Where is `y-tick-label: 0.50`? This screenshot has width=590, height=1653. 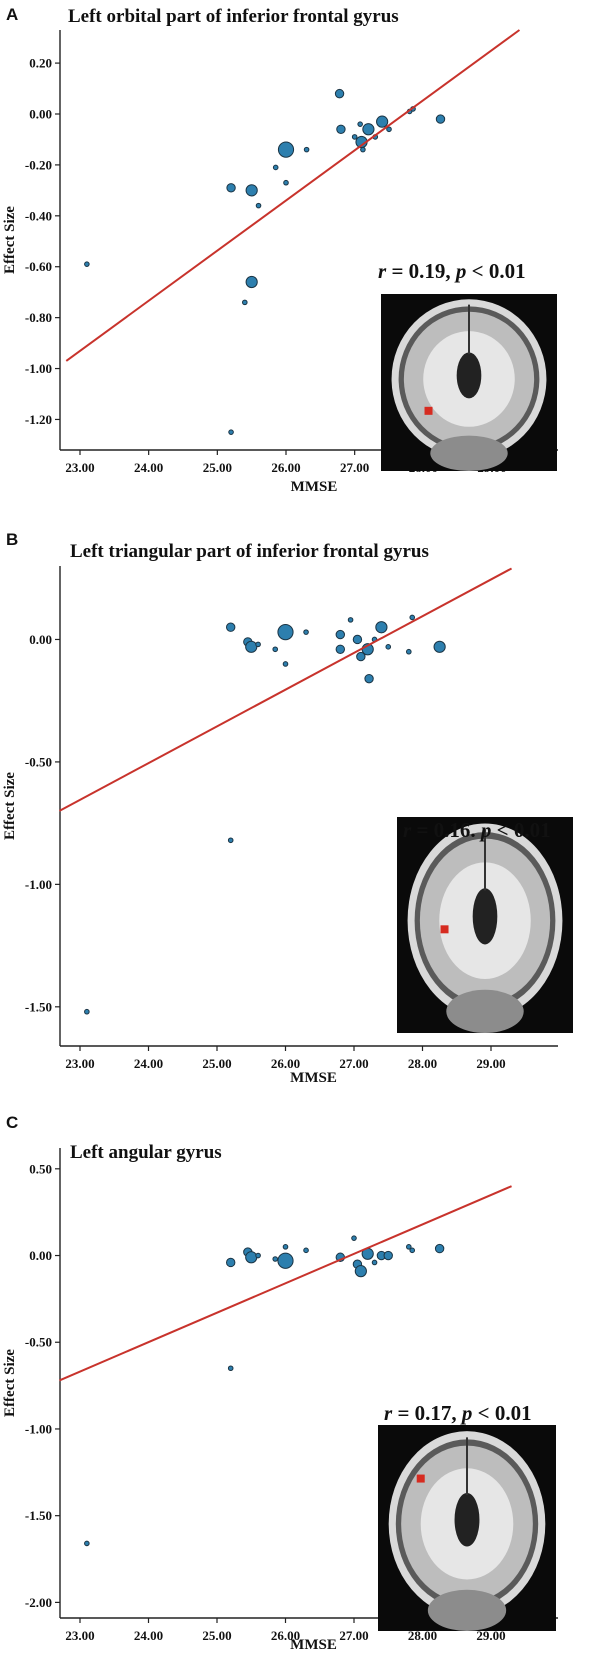
y-tick-label: 0.50 is located at coordinates (40, 1168).